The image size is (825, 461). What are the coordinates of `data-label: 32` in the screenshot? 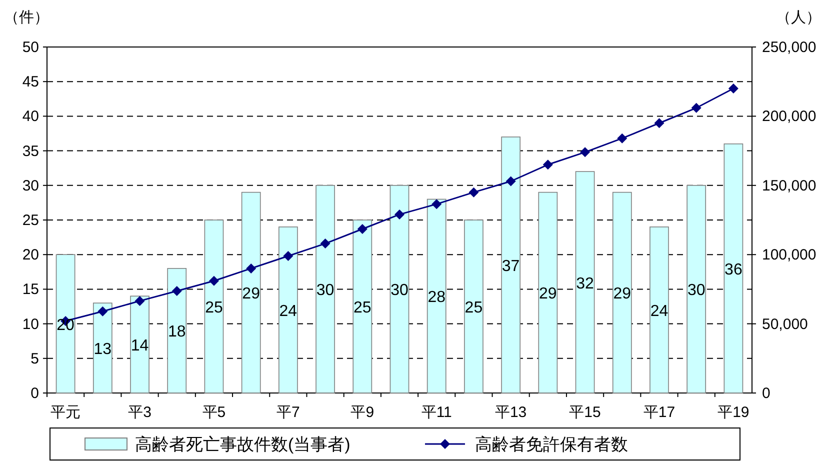 It's located at (585, 283).